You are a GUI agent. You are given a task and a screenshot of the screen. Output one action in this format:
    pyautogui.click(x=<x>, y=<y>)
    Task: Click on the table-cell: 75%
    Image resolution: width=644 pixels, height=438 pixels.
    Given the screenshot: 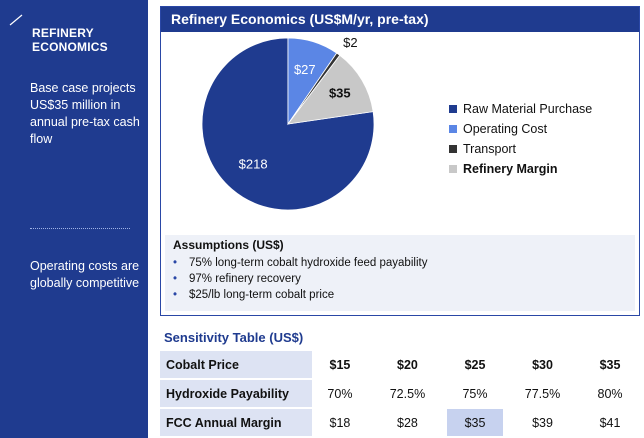 What is the action you would take?
    pyautogui.click(x=475, y=394)
    